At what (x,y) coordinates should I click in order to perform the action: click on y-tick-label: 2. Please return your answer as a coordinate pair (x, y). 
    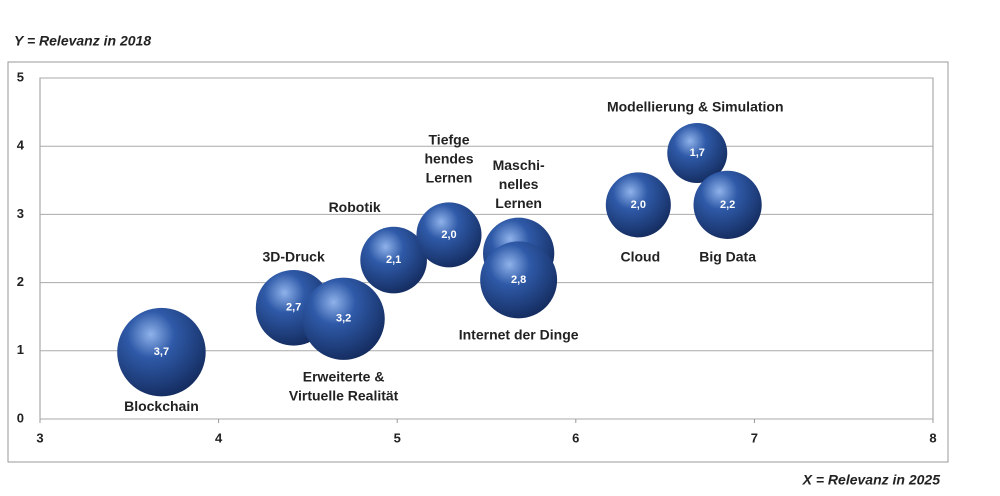
    Looking at the image, I should click on (20, 281).